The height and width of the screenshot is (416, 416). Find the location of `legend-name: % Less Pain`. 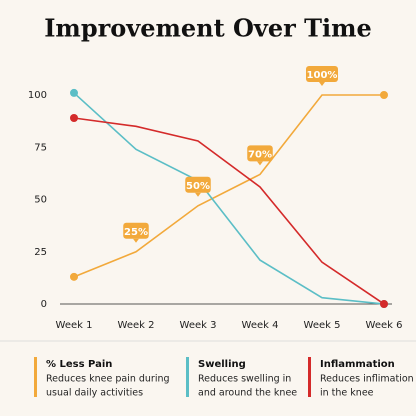

legend-name: % Less Pain is located at coordinates (79, 364).